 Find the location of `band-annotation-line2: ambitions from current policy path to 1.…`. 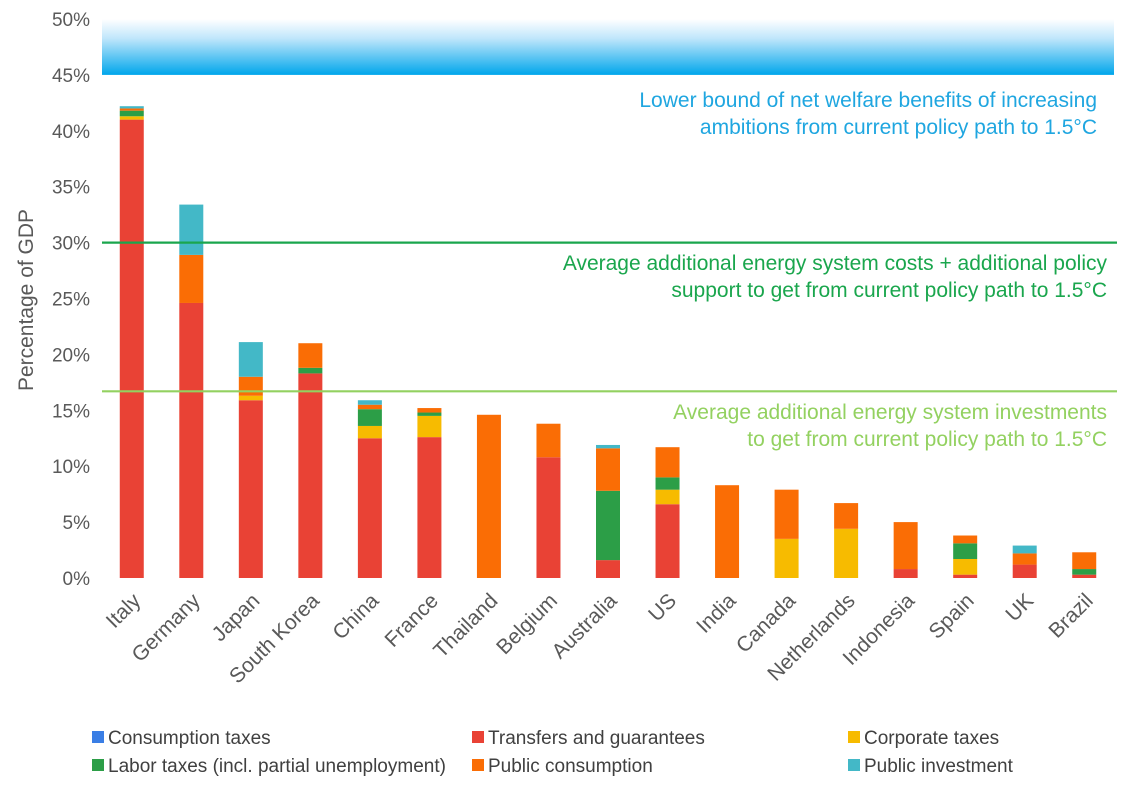

band-annotation-line2: ambitions from current policy path to 1.… is located at coordinates (898, 127).